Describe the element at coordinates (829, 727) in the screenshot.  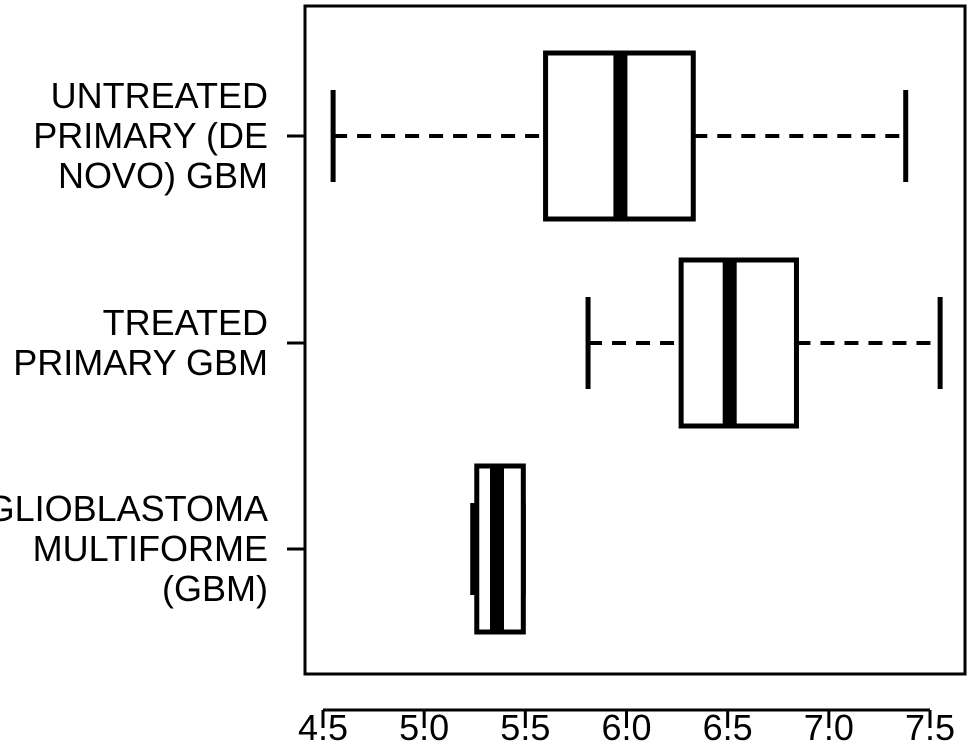
I see `x-tick-label: 7.0` at that location.